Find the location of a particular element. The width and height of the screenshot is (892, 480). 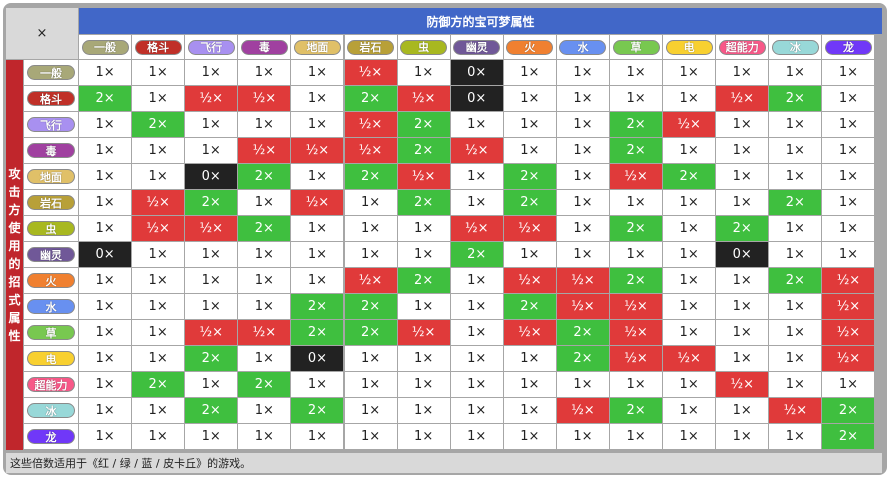

attack-type-pill: 一般 is located at coordinates (51, 72).